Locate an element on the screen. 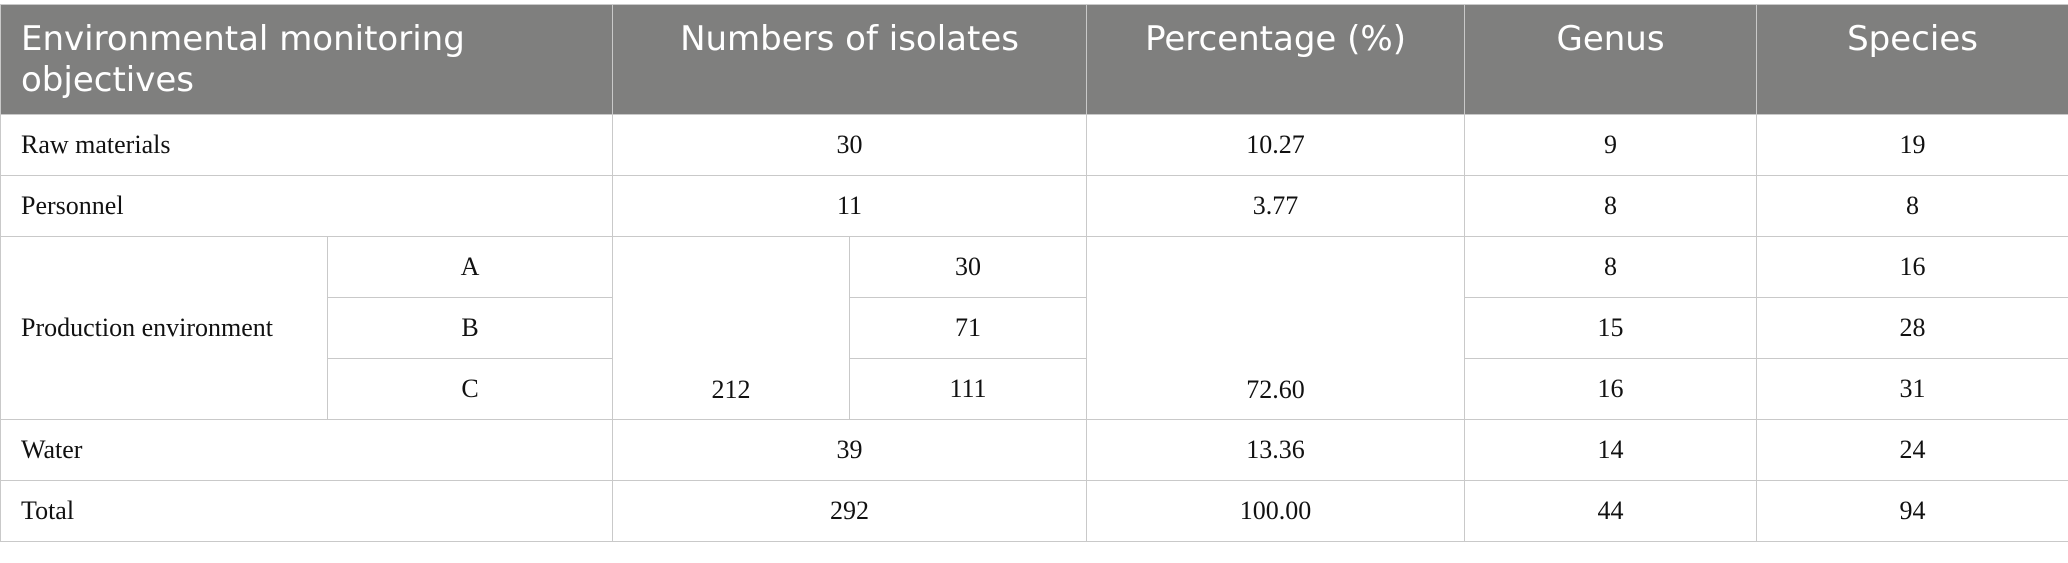  header-percentage: Percentage (%) is located at coordinates (1276, 59).